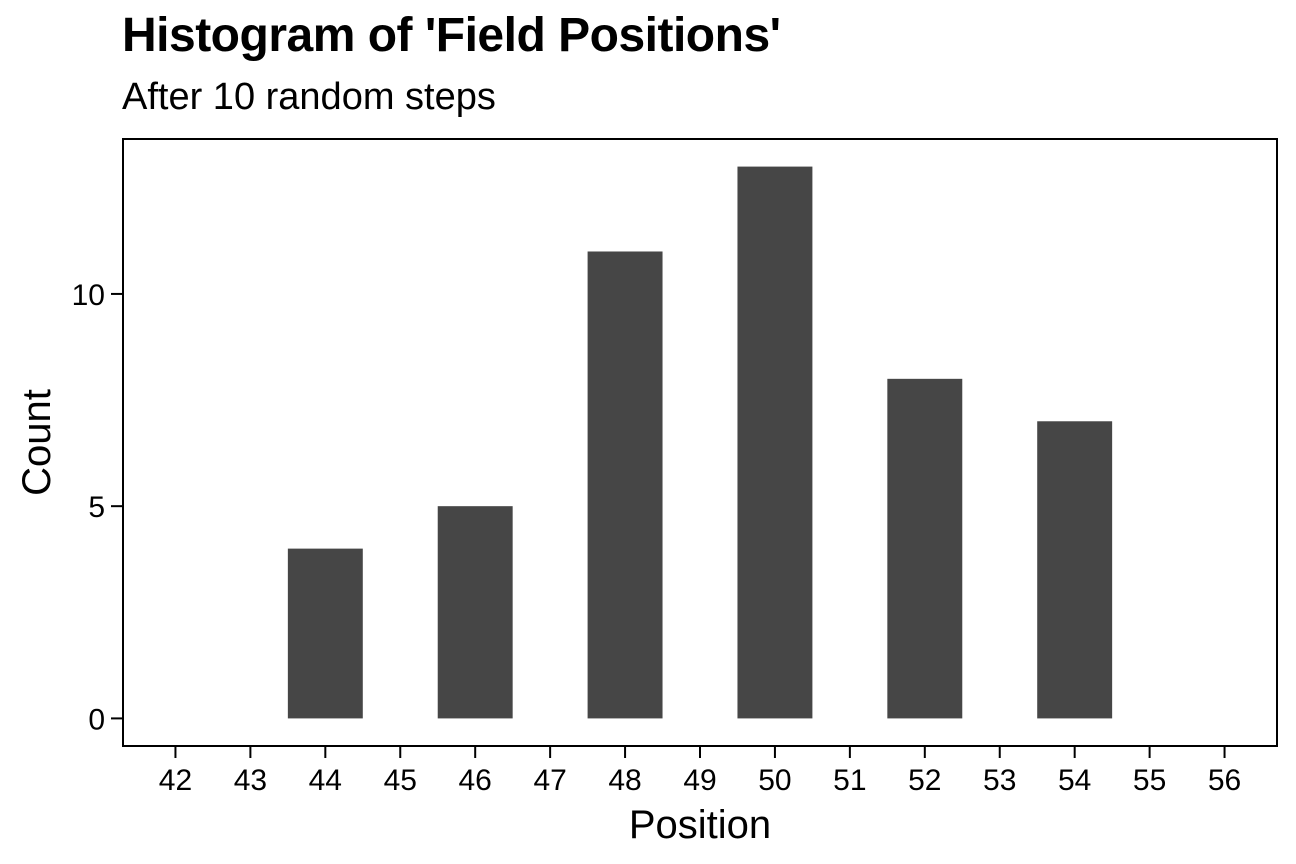 The image size is (1296, 864). What do you see at coordinates (1149, 780) in the screenshot?
I see `x-tick-label: 55` at bounding box center [1149, 780].